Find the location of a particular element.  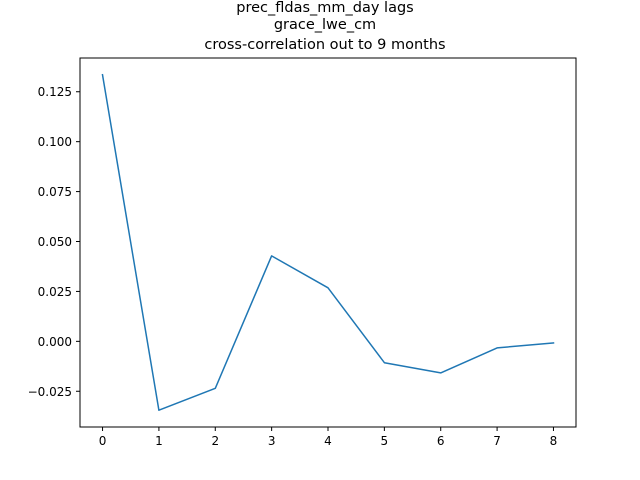

x-tick-label: 2 is located at coordinates (215, 441).